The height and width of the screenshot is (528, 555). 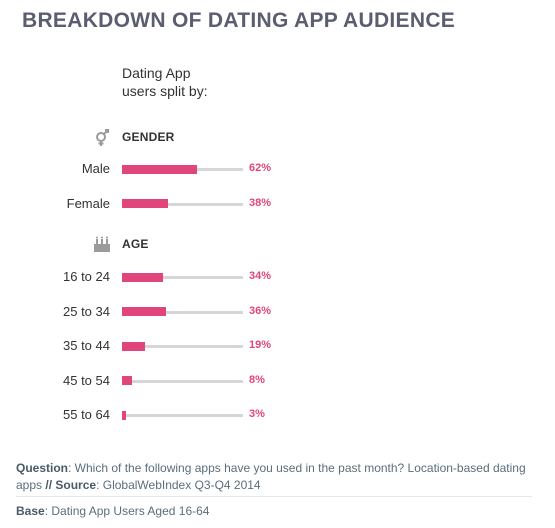 What do you see at coordinates (165, 91) in the screenshot?
I see `subtitle-line-2: users split by:` at bounding box center [165, 91].